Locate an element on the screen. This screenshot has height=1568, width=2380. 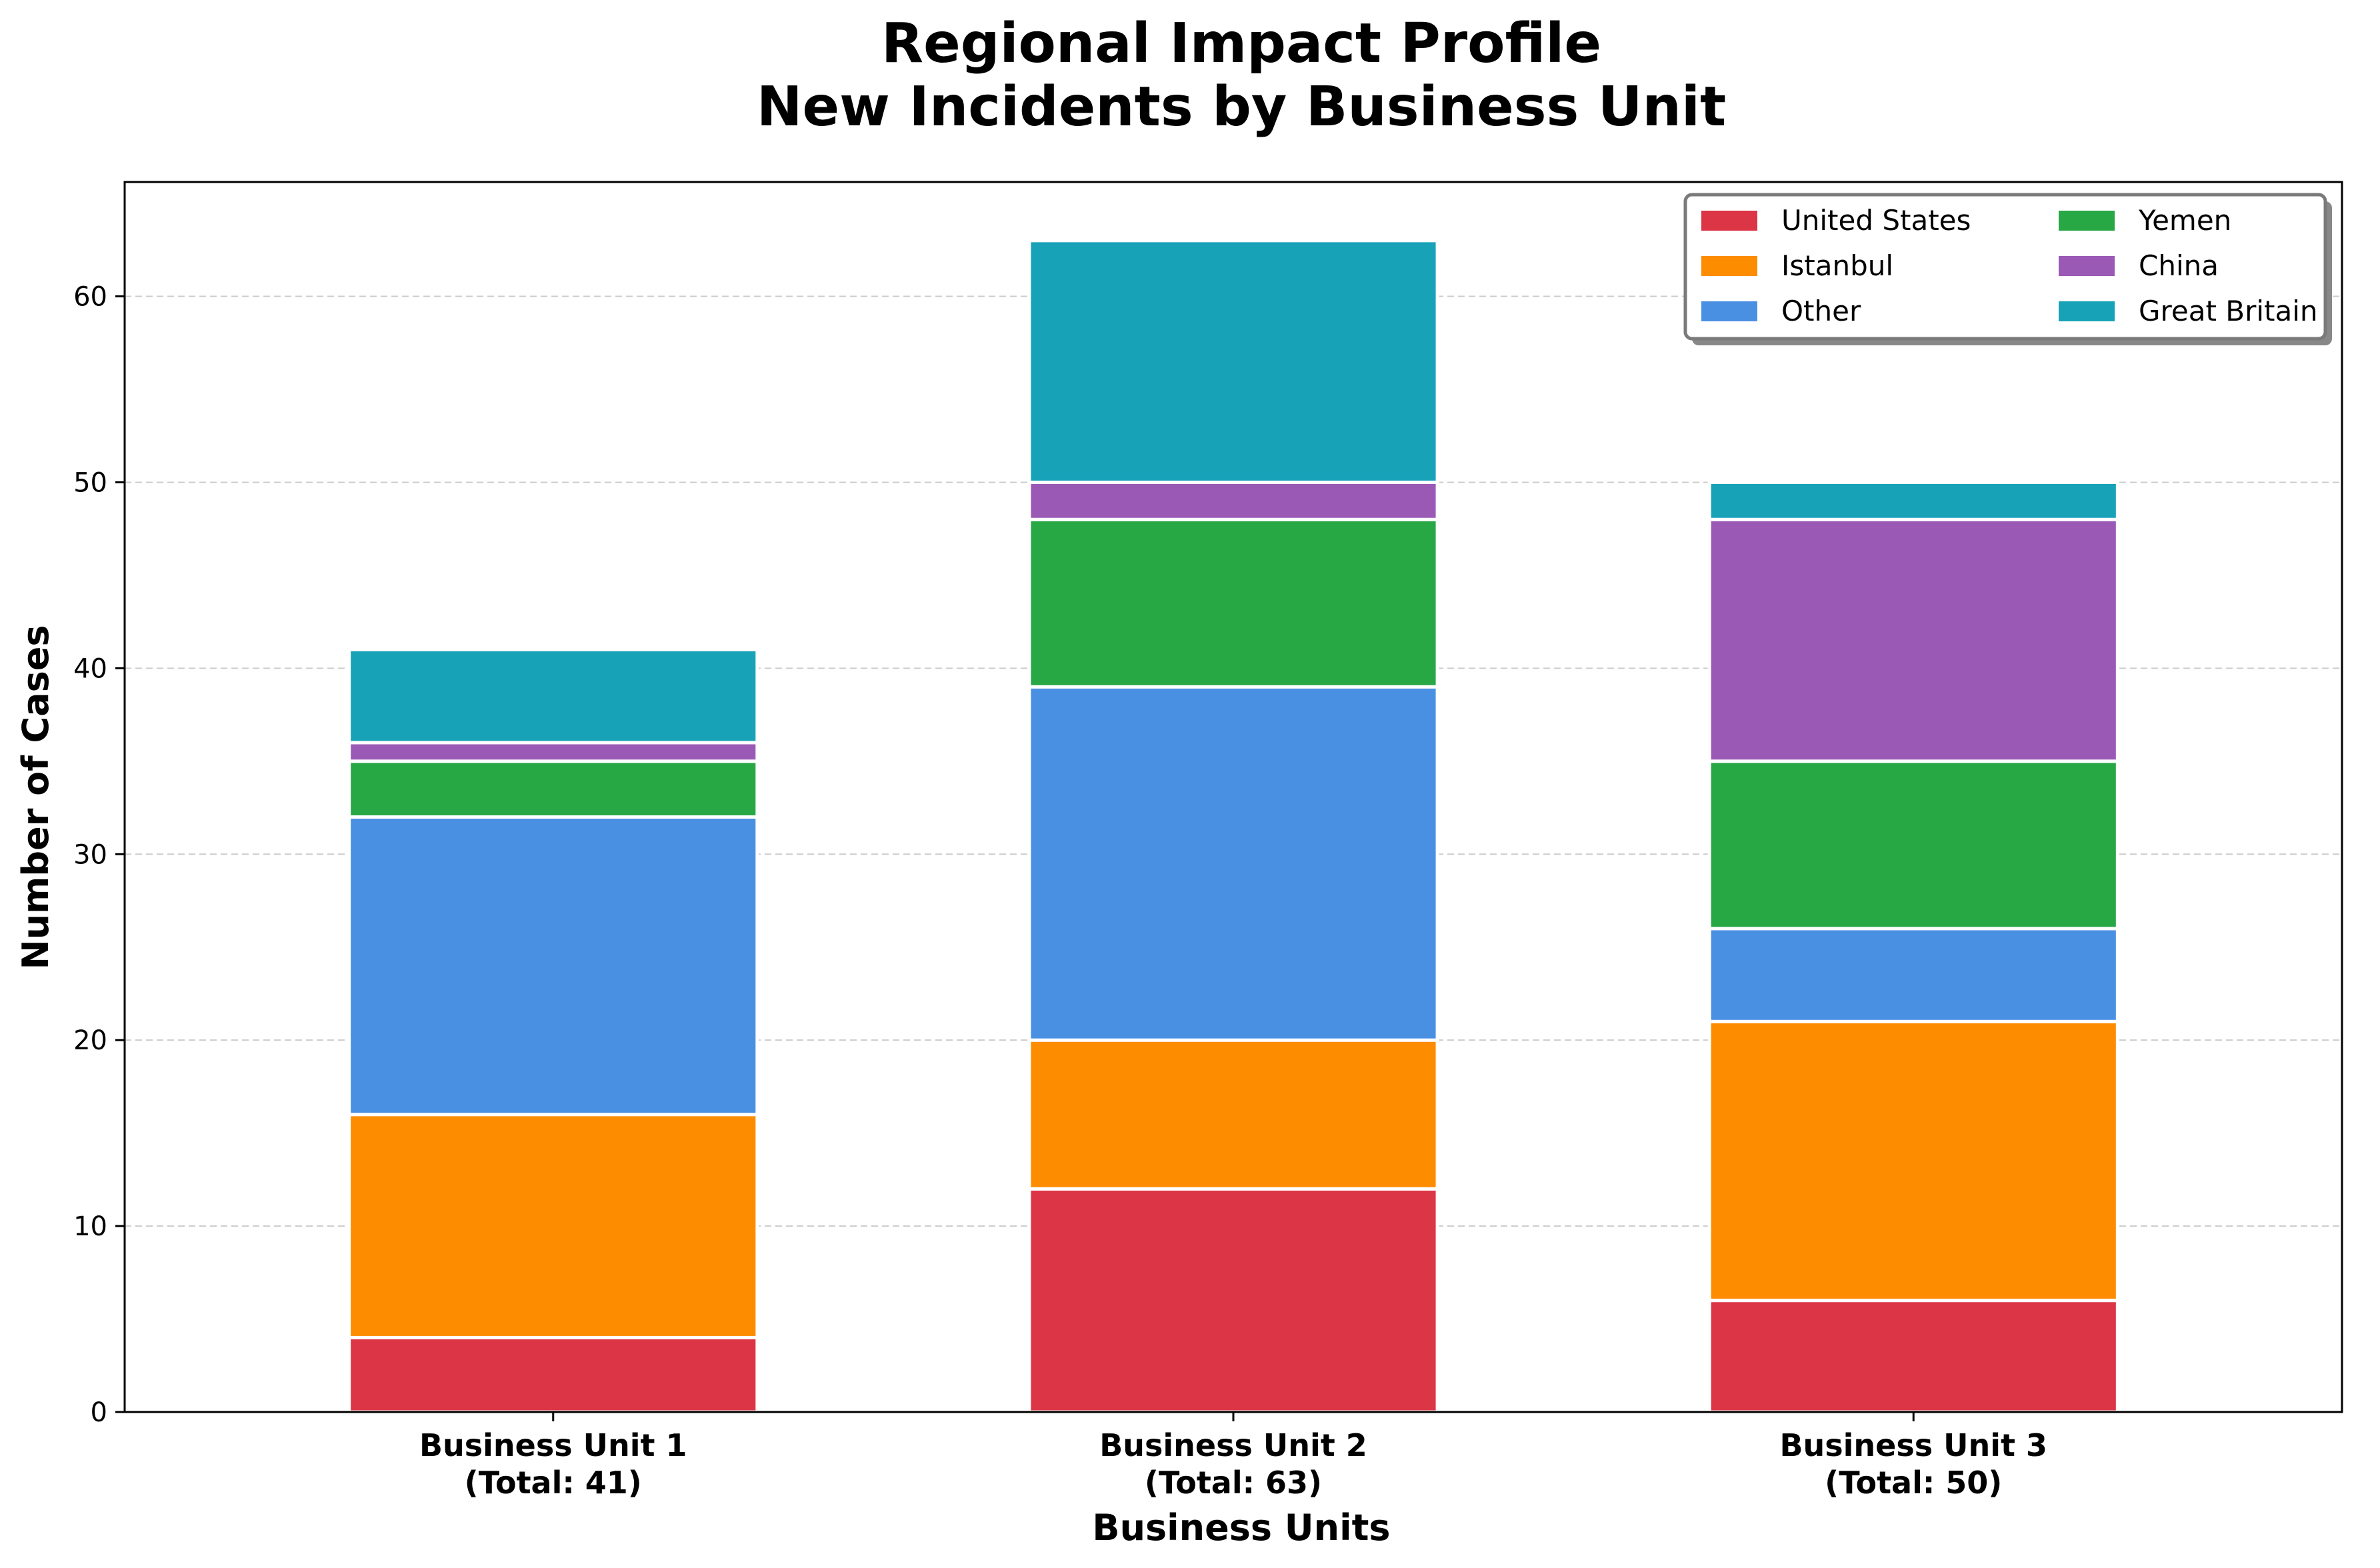
chart-title-line1: Regional Impact Profile is located at coordinates (1241, 43).